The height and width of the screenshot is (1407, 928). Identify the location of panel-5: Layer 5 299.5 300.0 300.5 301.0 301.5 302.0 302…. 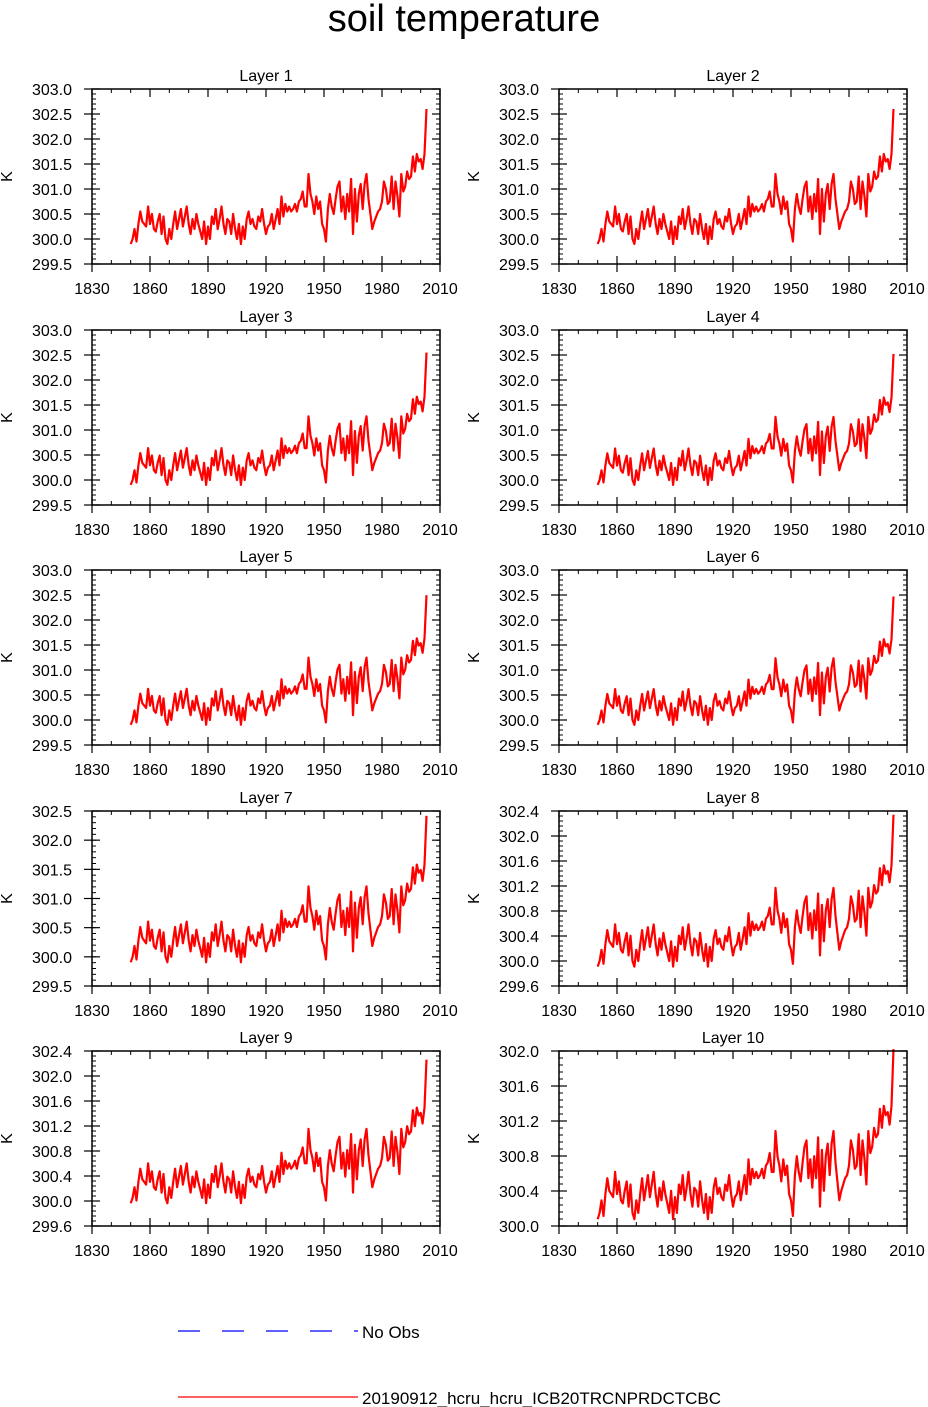
(229, 664).